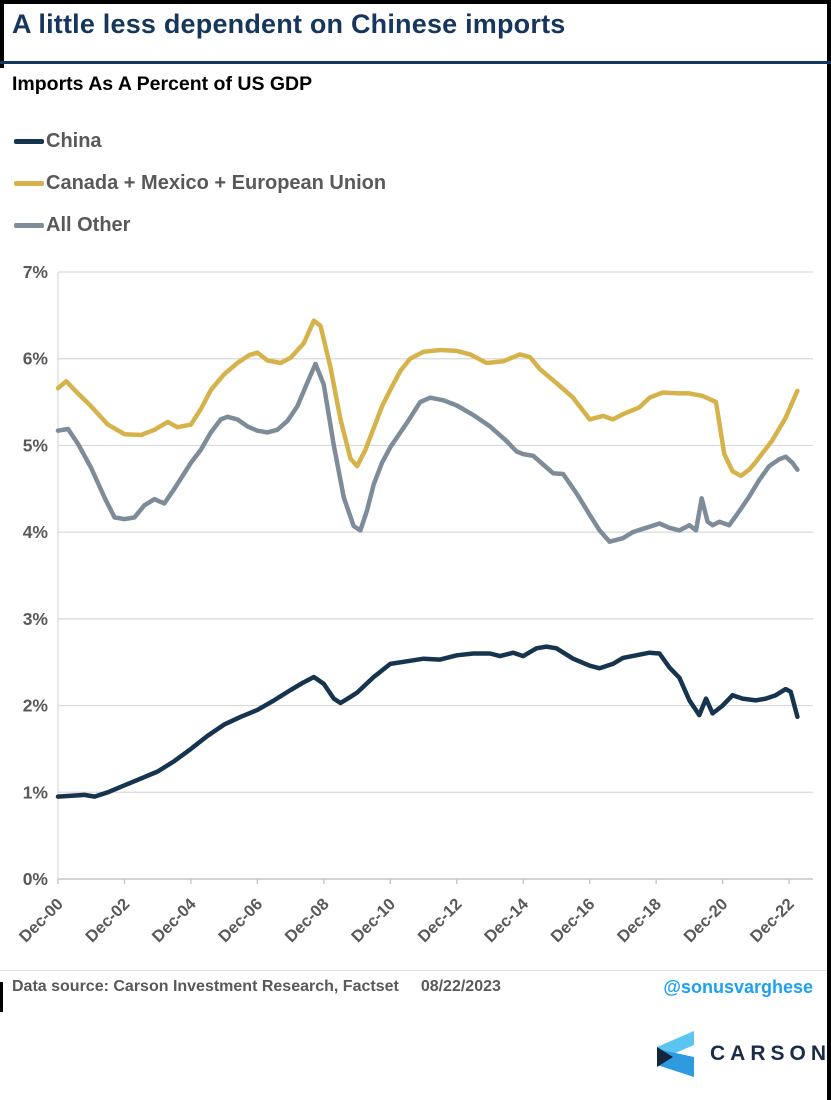  I want to click on x-tick-label: Dec-16, so click(573, 920).